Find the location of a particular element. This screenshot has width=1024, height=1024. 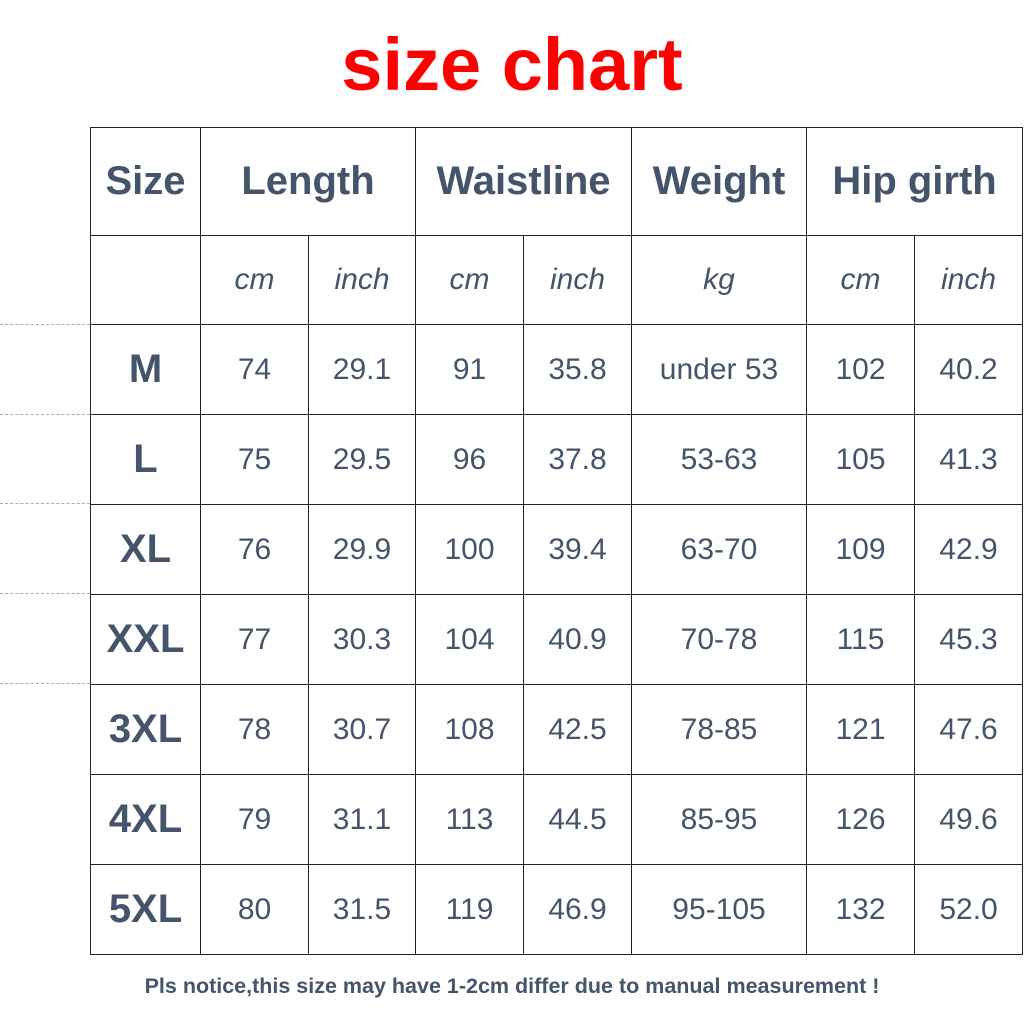

header-weight: Weight is located at coordinates (719, 181).